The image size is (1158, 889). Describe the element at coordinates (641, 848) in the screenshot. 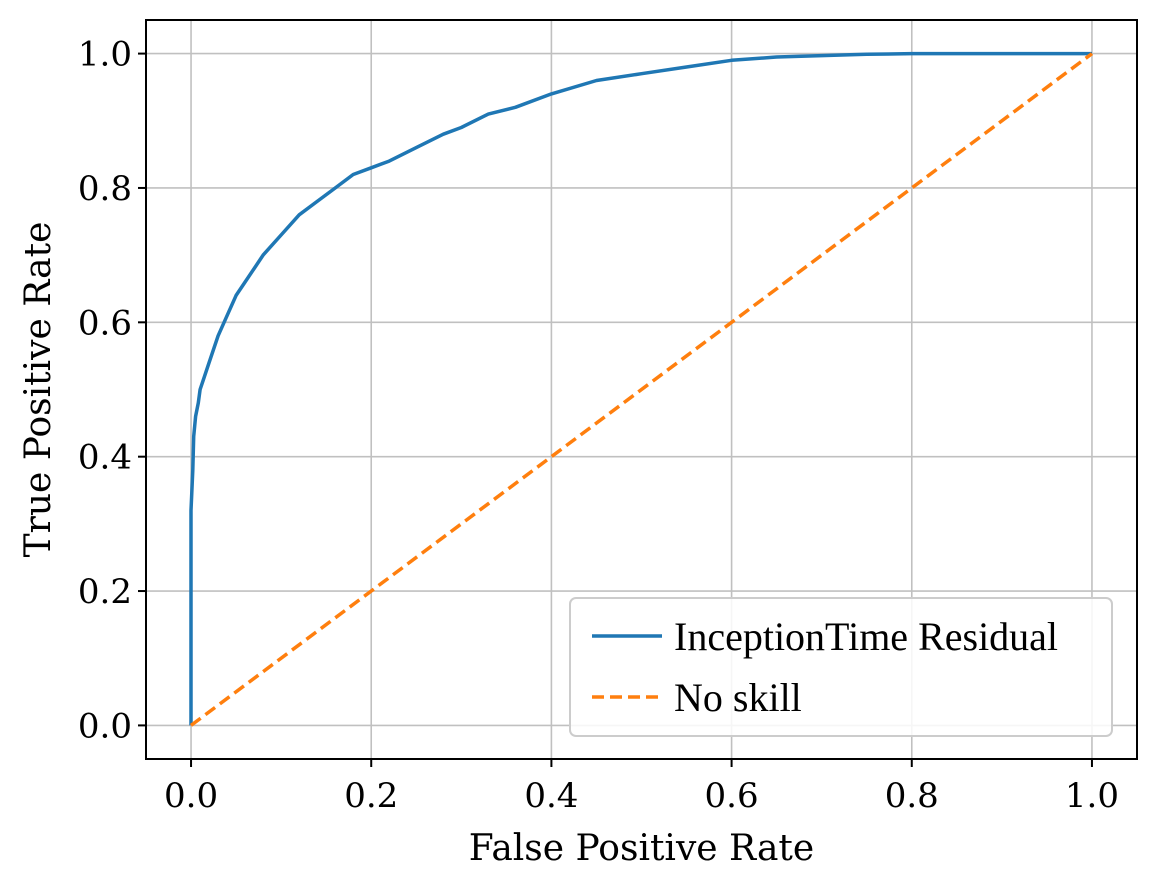

I see `x-axis-label: False Positive Rate` at that location.